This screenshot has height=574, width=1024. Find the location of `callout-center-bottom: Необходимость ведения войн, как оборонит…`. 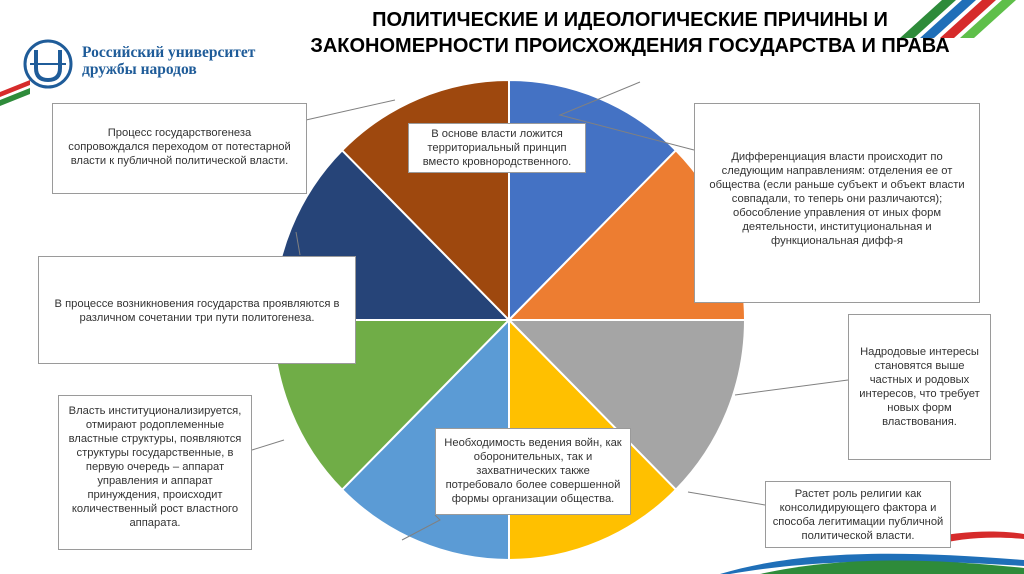

callout-center-bottom: Необходимость ведения войн, как оборонит… is located at coordinates (533, 471).